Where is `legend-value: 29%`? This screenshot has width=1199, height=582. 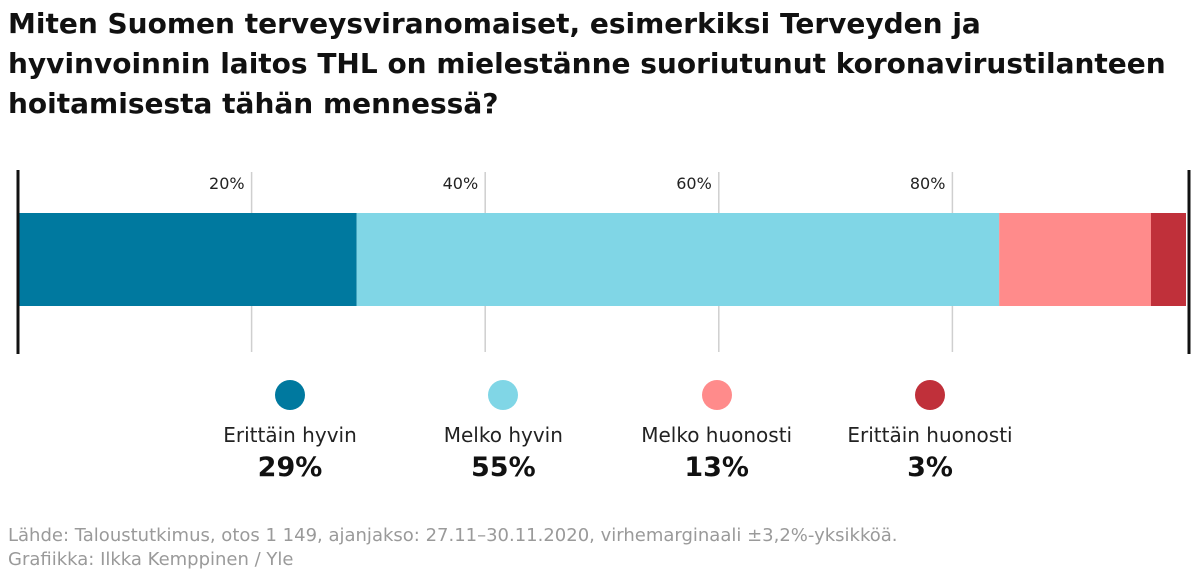 legend-value: 29% is located at coordinates (290, 467).